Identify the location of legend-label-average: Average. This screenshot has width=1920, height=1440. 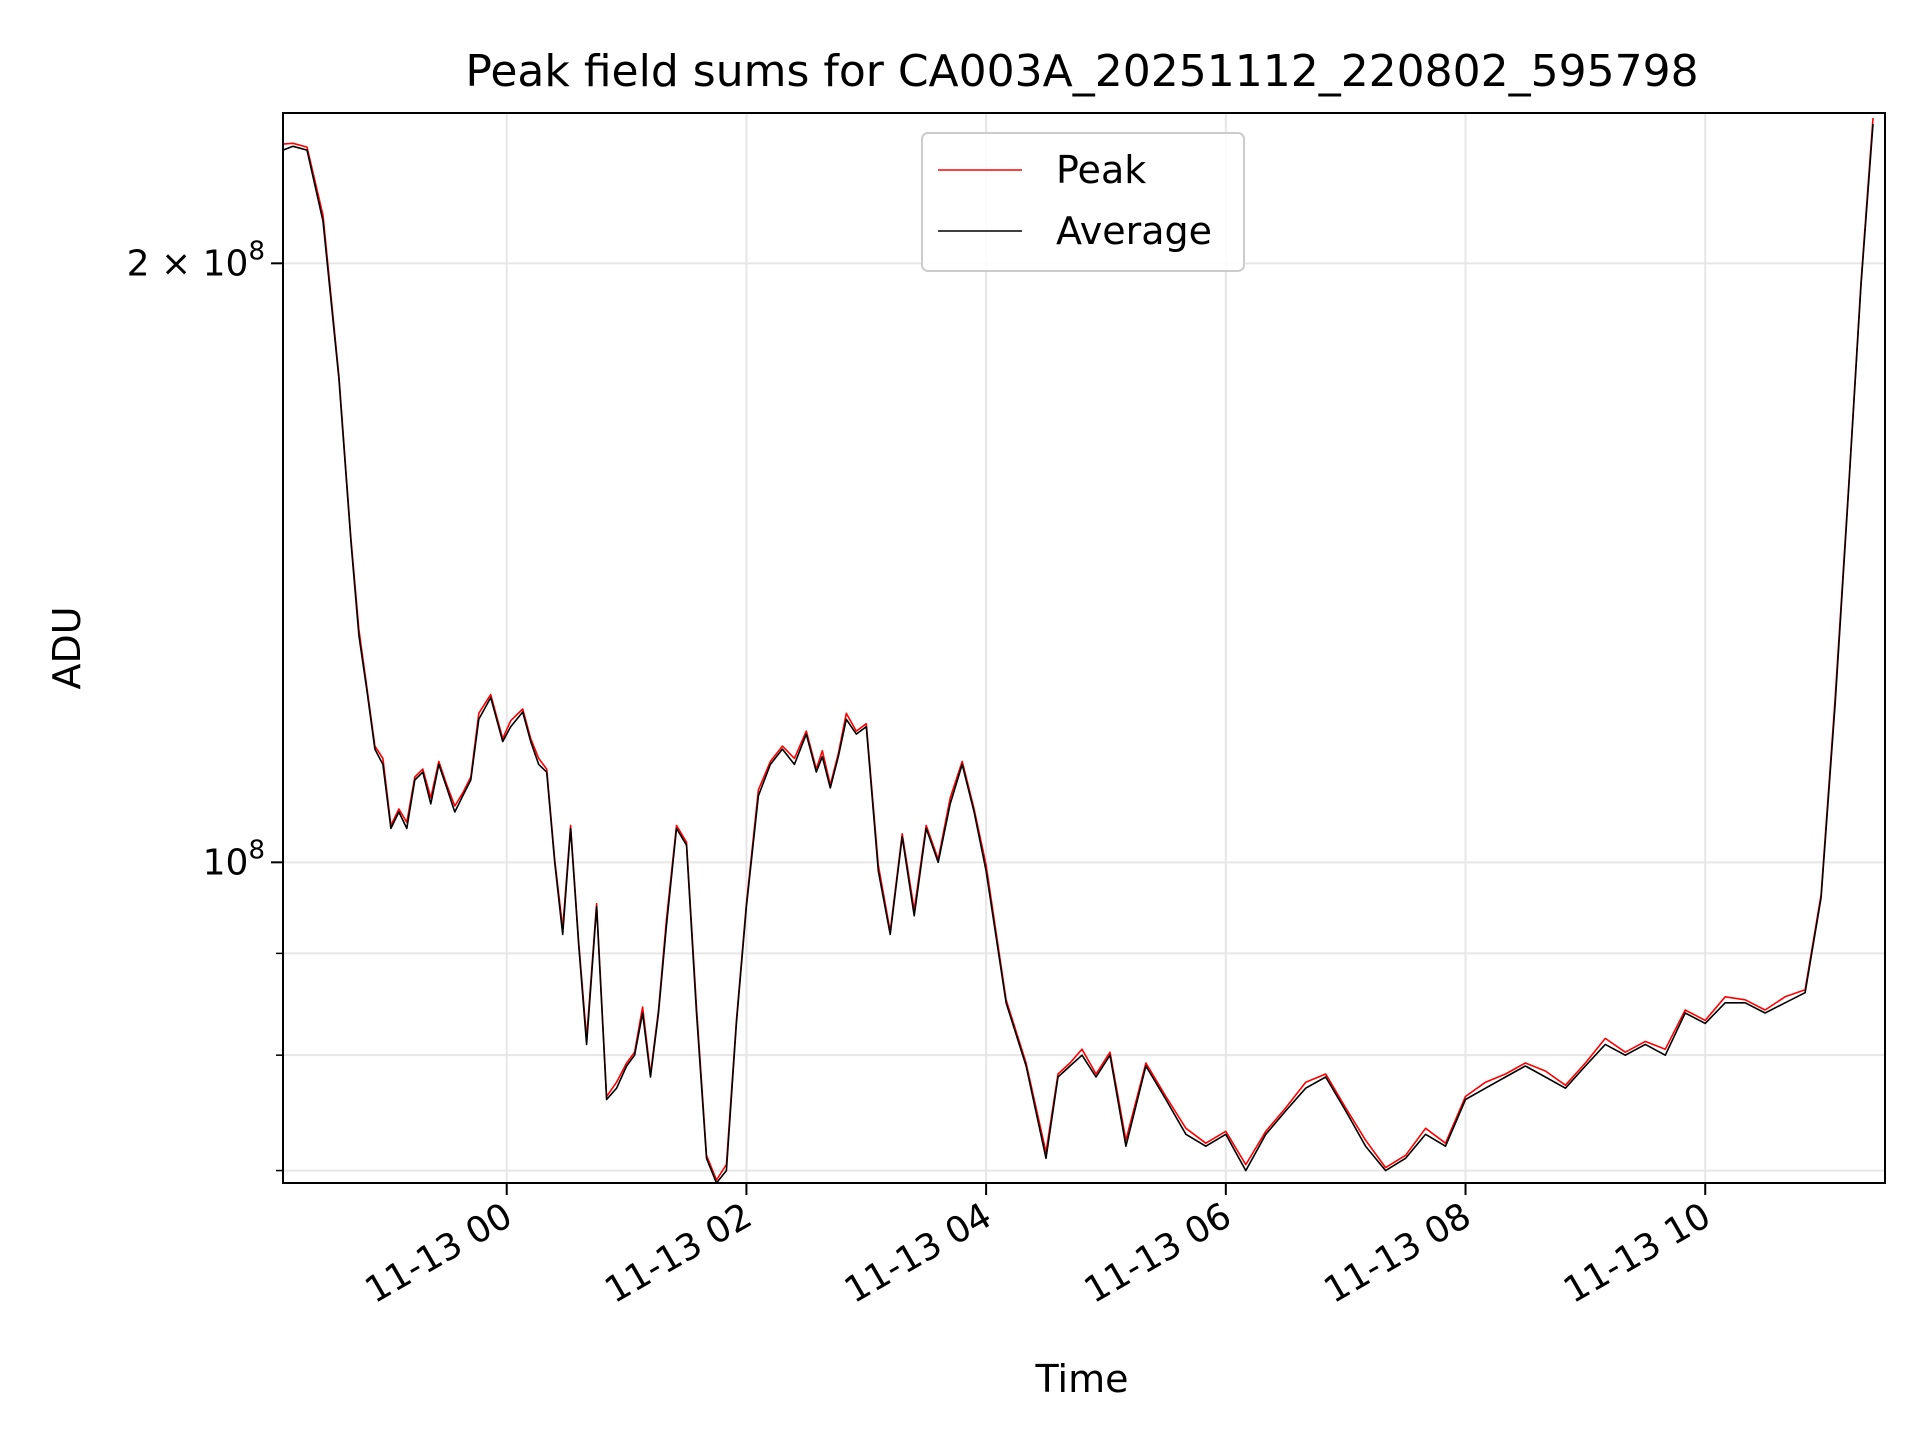
(1134, 231).